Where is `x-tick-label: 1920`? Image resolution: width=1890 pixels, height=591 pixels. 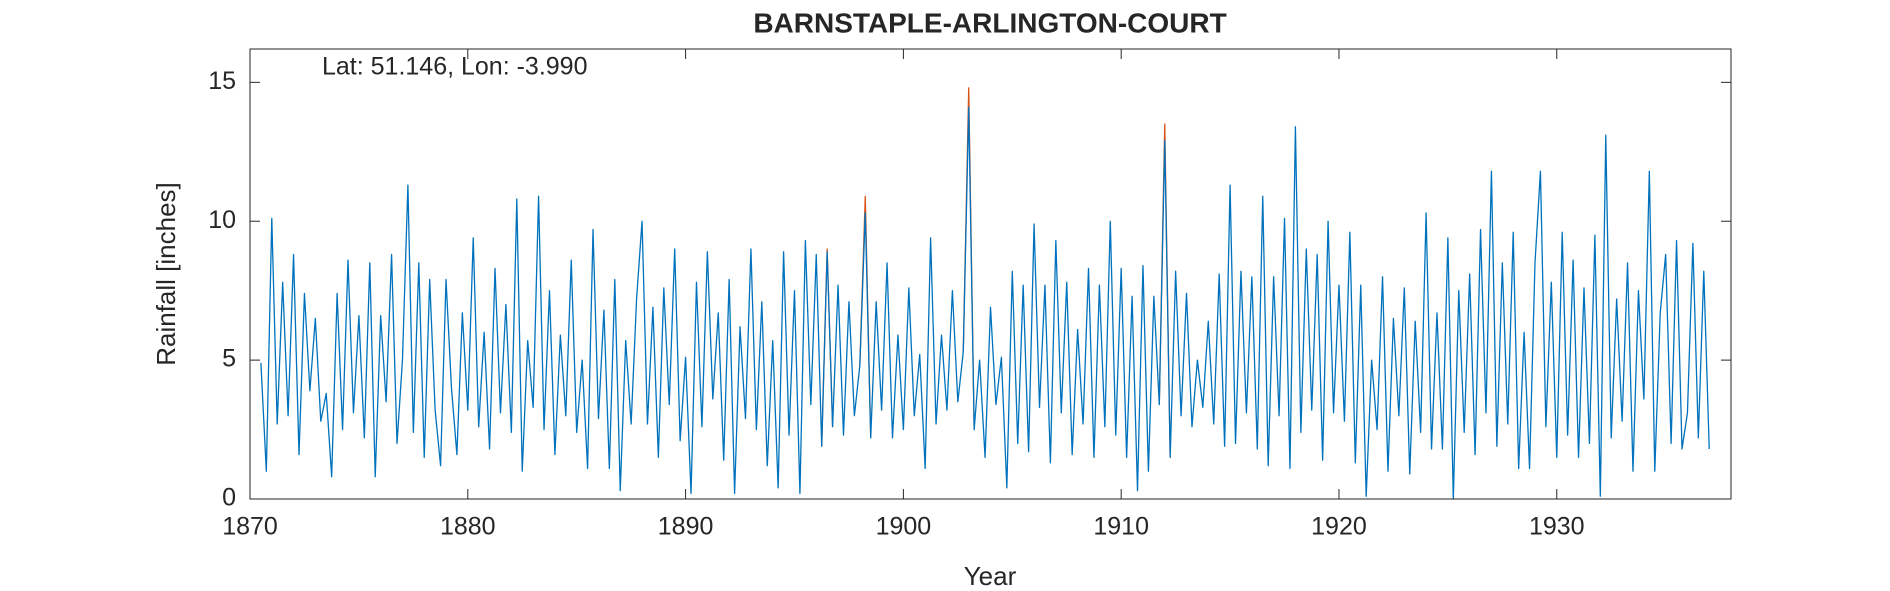
x-tick-label: 1920 is located at coordinates (1339, 527).